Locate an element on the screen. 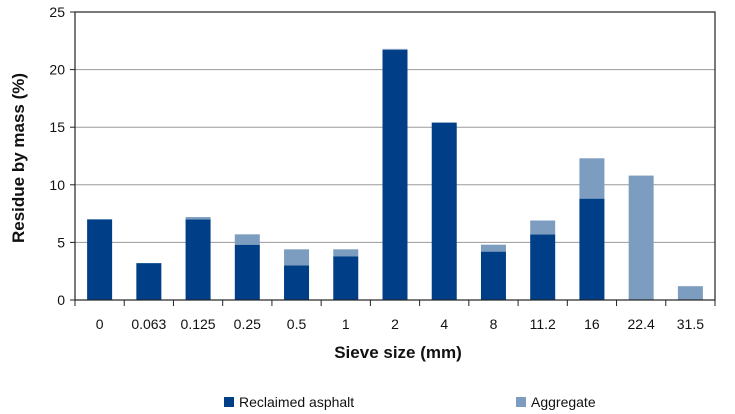  x-tick-label-1: 0.063 is located at coordinates (148, 324).